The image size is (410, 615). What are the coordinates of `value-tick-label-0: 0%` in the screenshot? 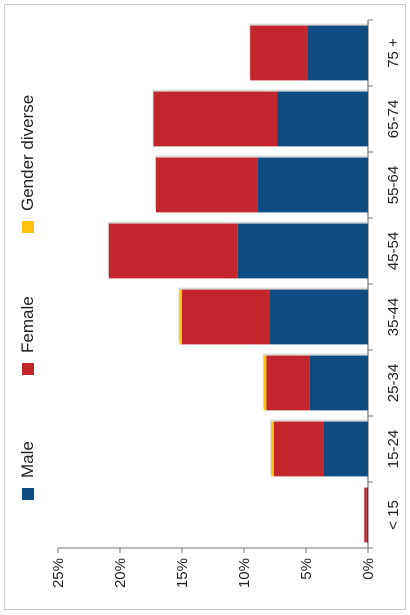 It's located at (368, 569).